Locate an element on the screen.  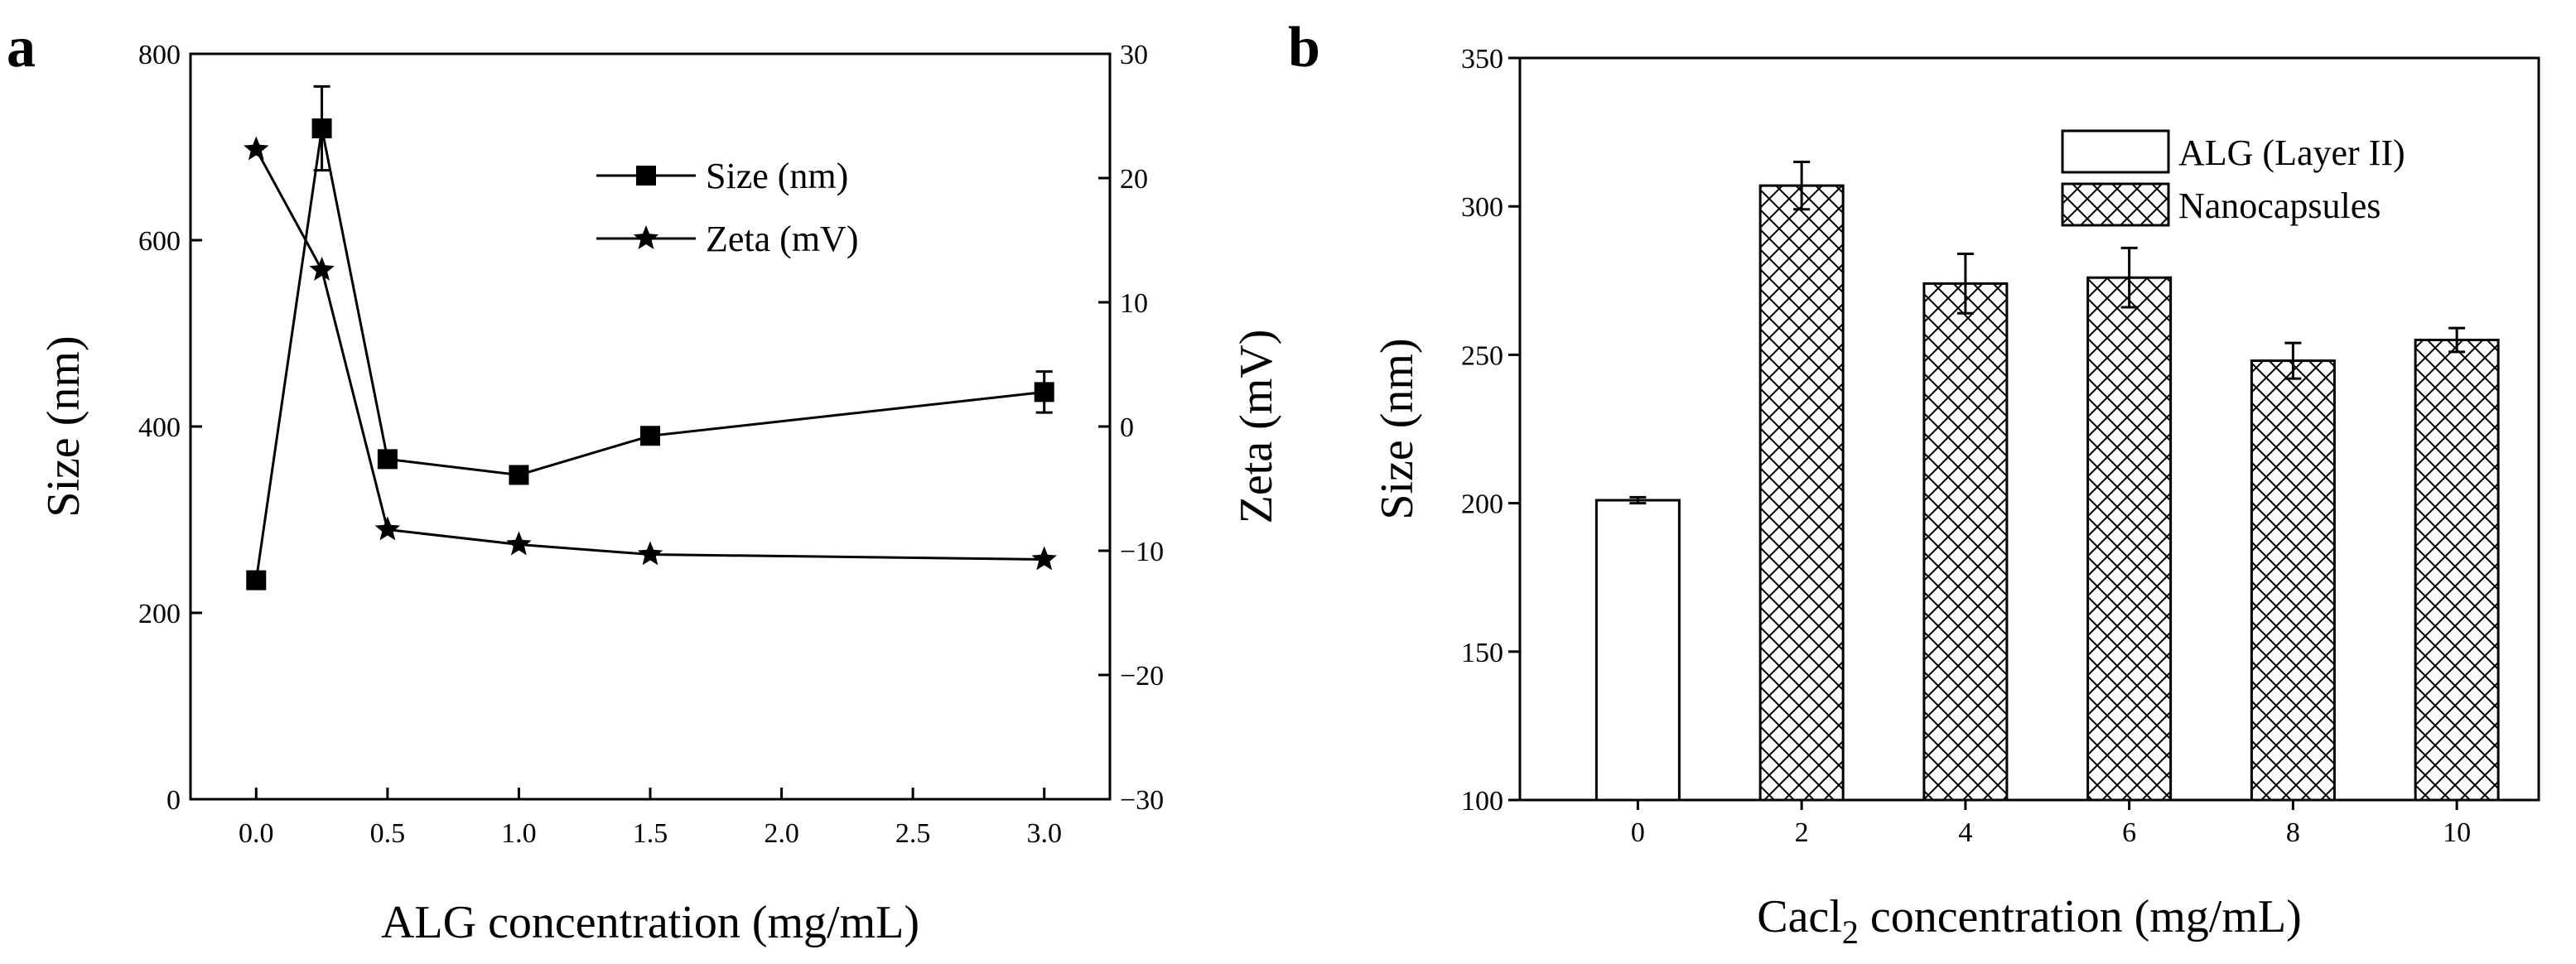
panel-b-xlabel: Cacl2 concentration (mg/mL) is located at coordinates (2029, 921).